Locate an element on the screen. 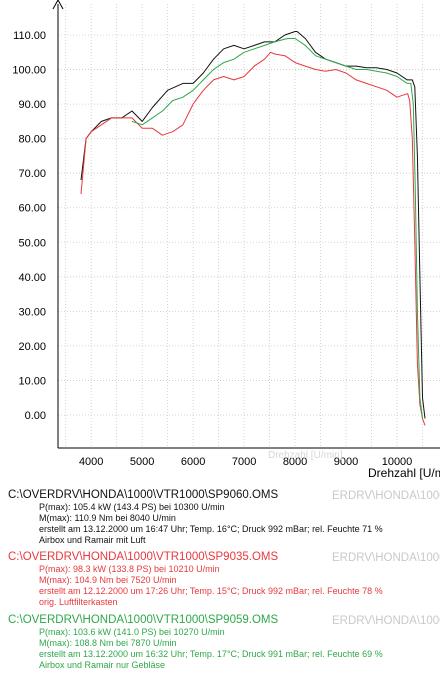  legend-mmax: M(max): 110.9 Nm bei 8040 U/min is located at coordinates (107, 518).